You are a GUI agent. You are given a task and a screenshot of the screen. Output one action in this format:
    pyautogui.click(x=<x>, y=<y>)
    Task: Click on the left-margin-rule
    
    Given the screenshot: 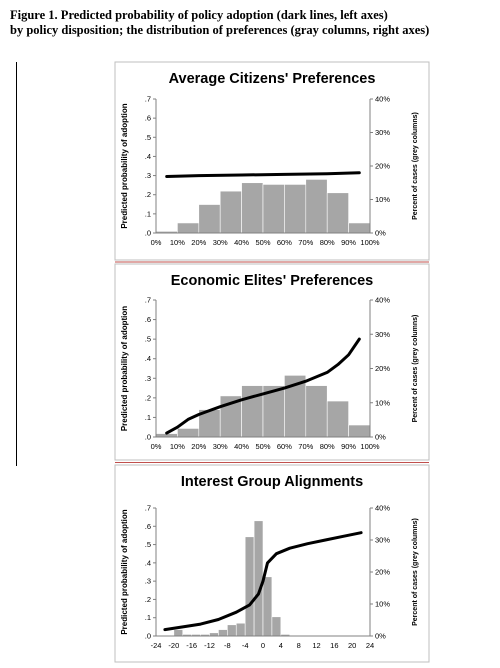 What is the action you would take?
    pyautogui.click(x=16, y=264)
    